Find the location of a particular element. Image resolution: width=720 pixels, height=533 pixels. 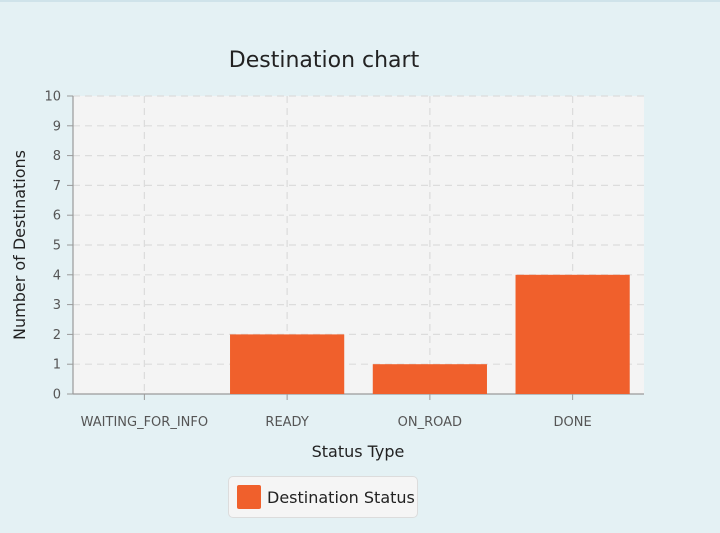

y-axis: 0 1 2 3 4 5 6 7 8 9 10 is located at coordinates (59, 246).